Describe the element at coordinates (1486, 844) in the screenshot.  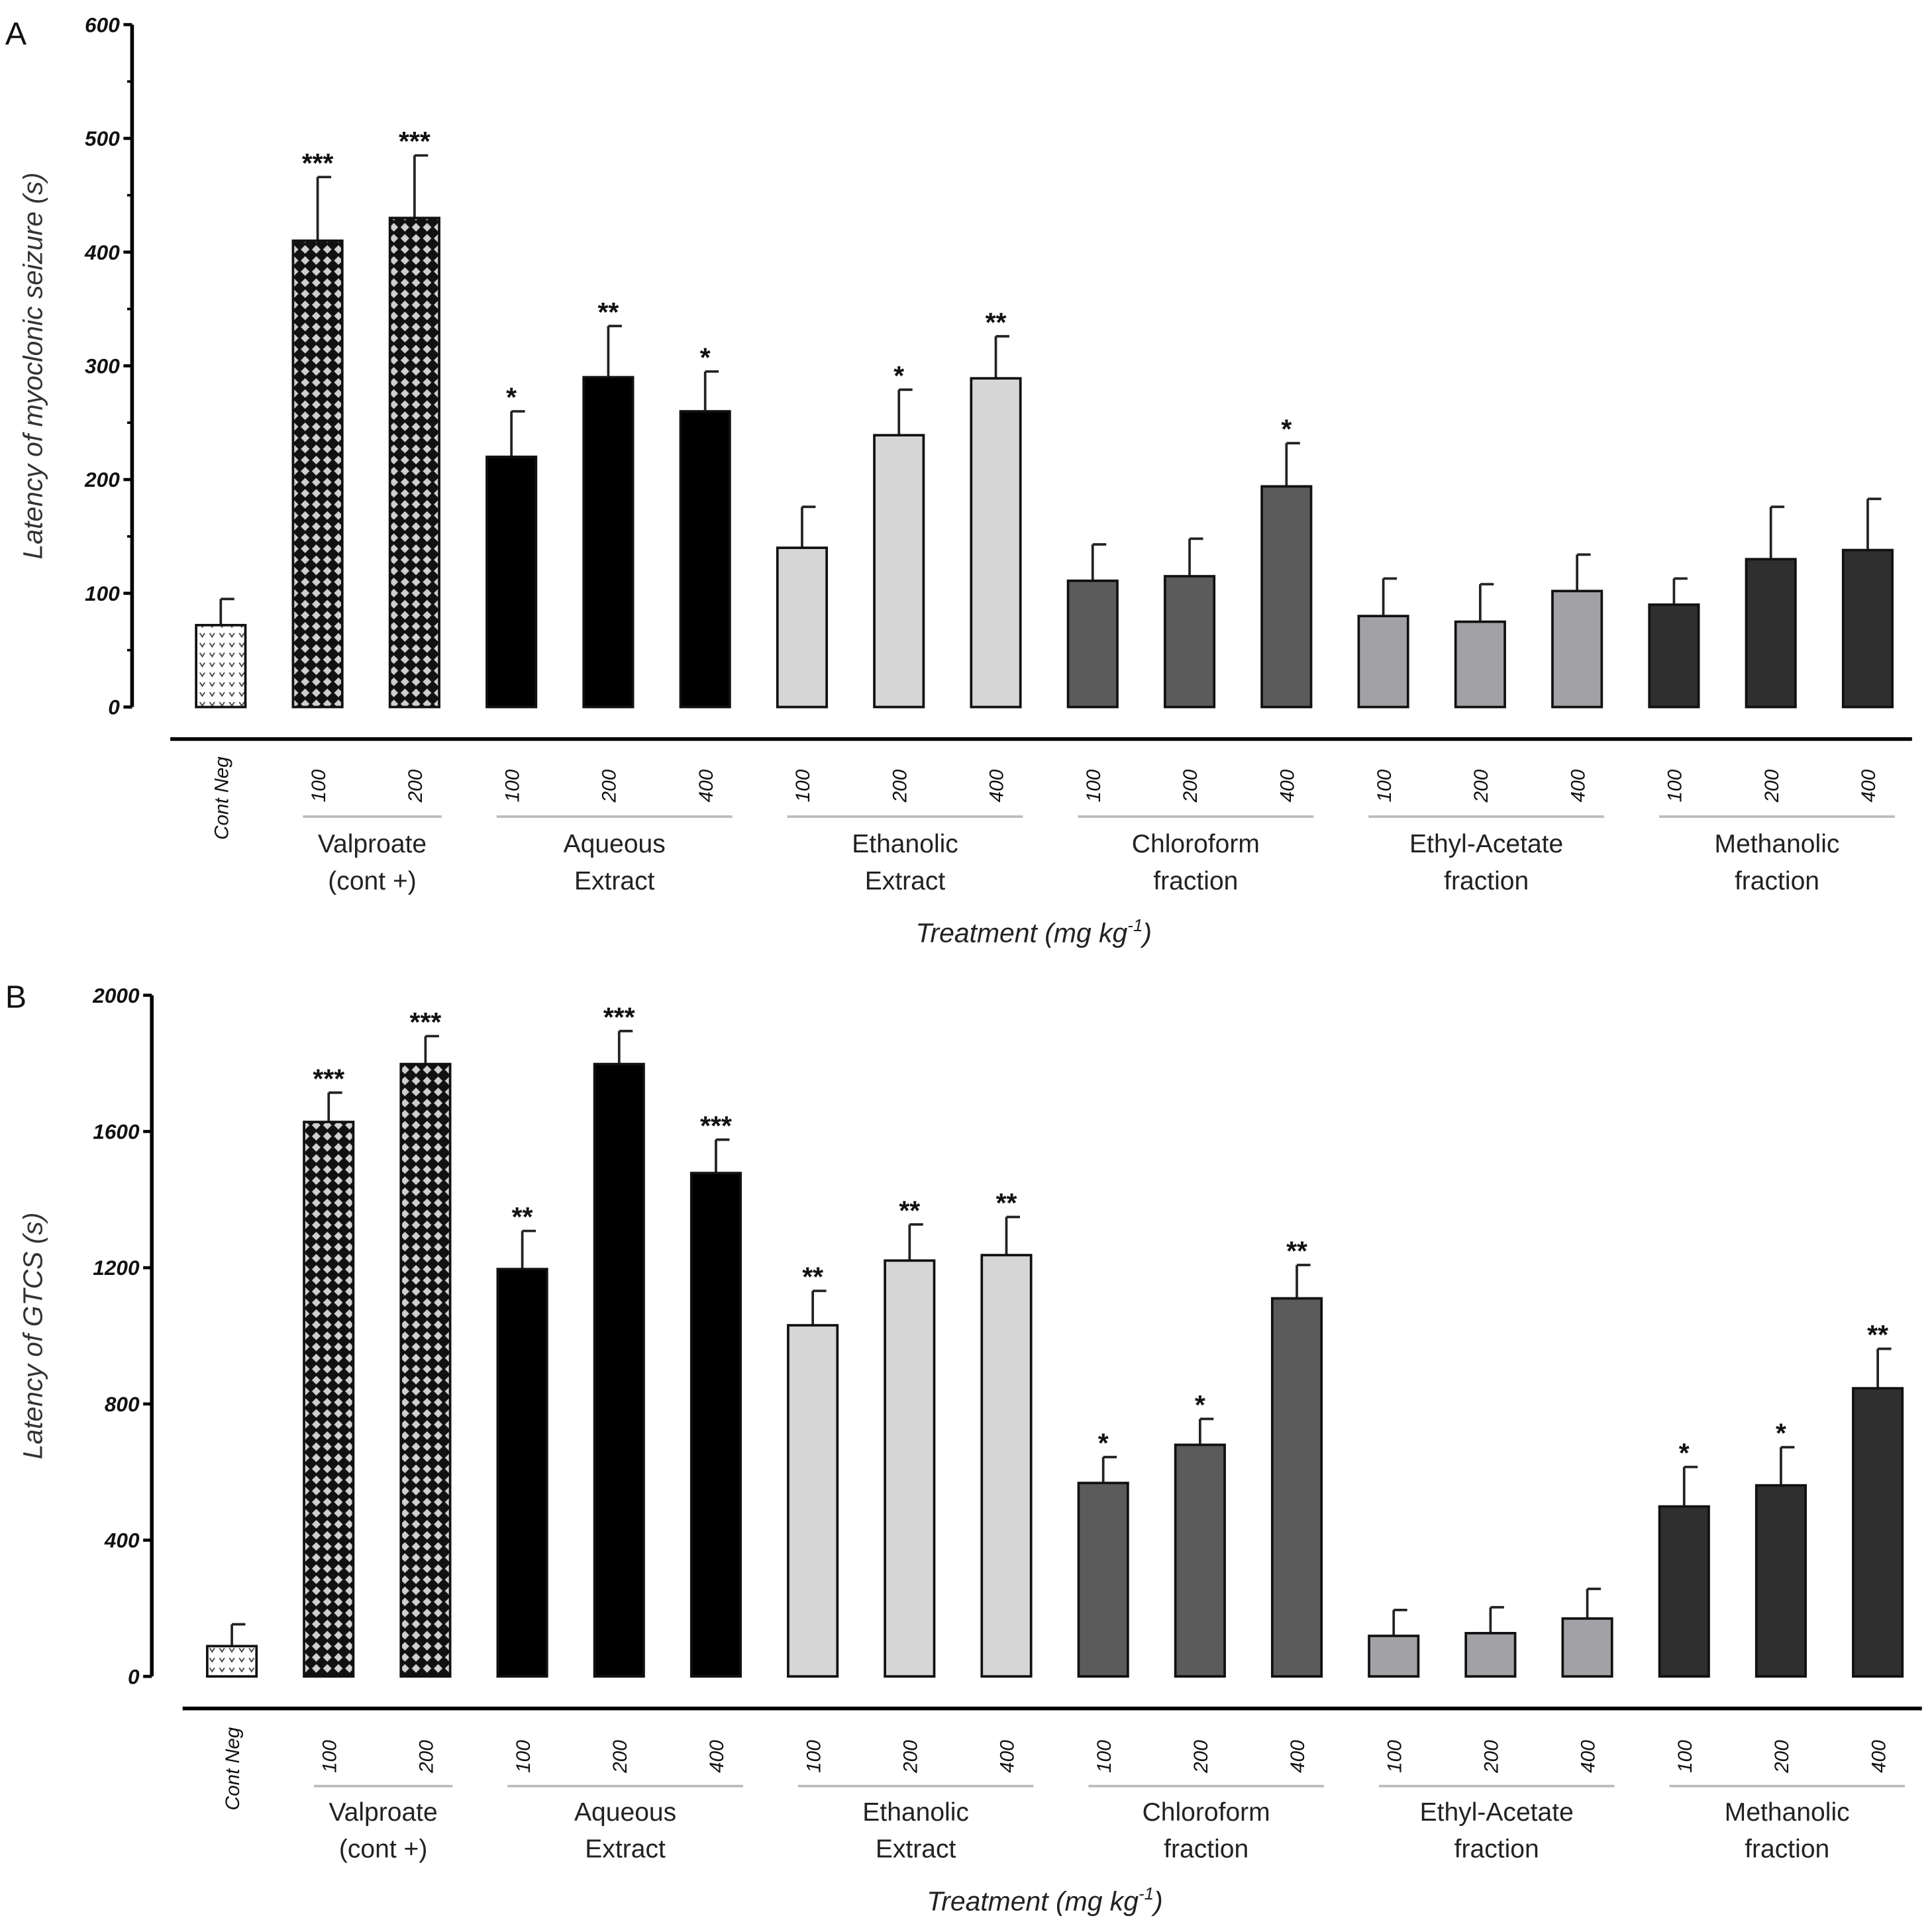
I see `group-label: Ethyl-Acetate` at that location.